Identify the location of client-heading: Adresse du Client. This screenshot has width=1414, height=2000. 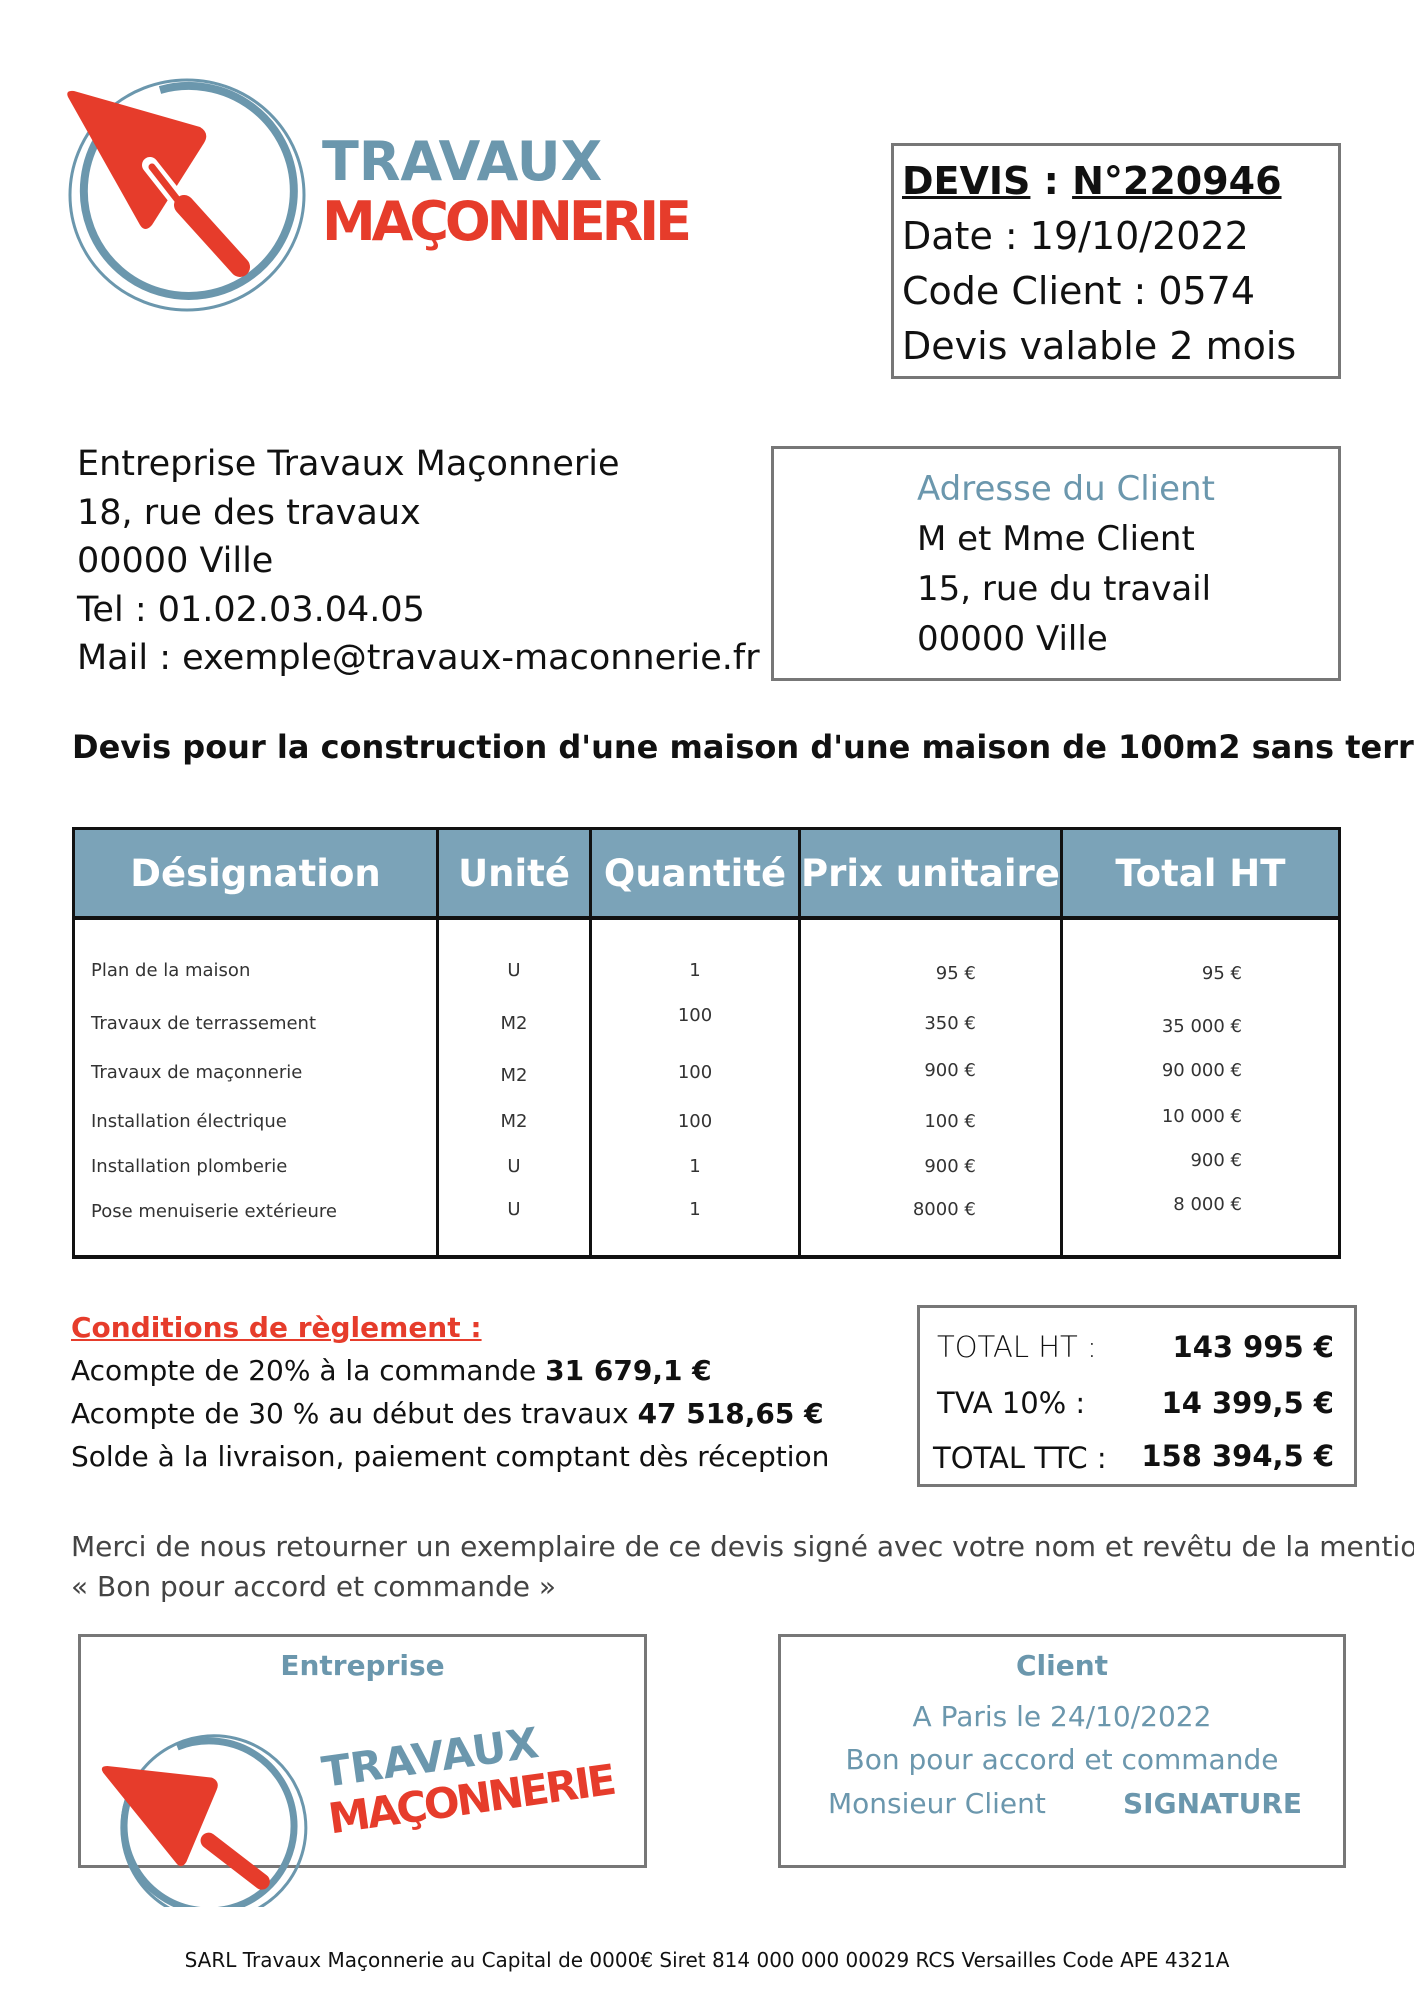
(1066, 489).